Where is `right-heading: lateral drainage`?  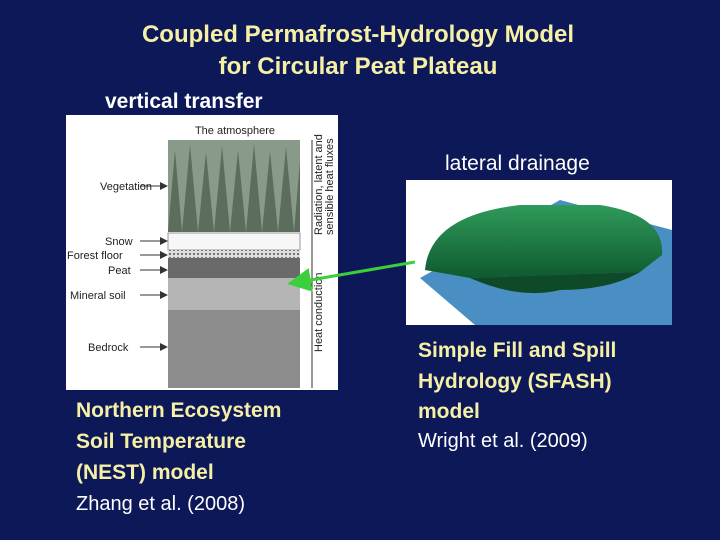
right-heading: lateral drainage is located at coordinates (517, 163).